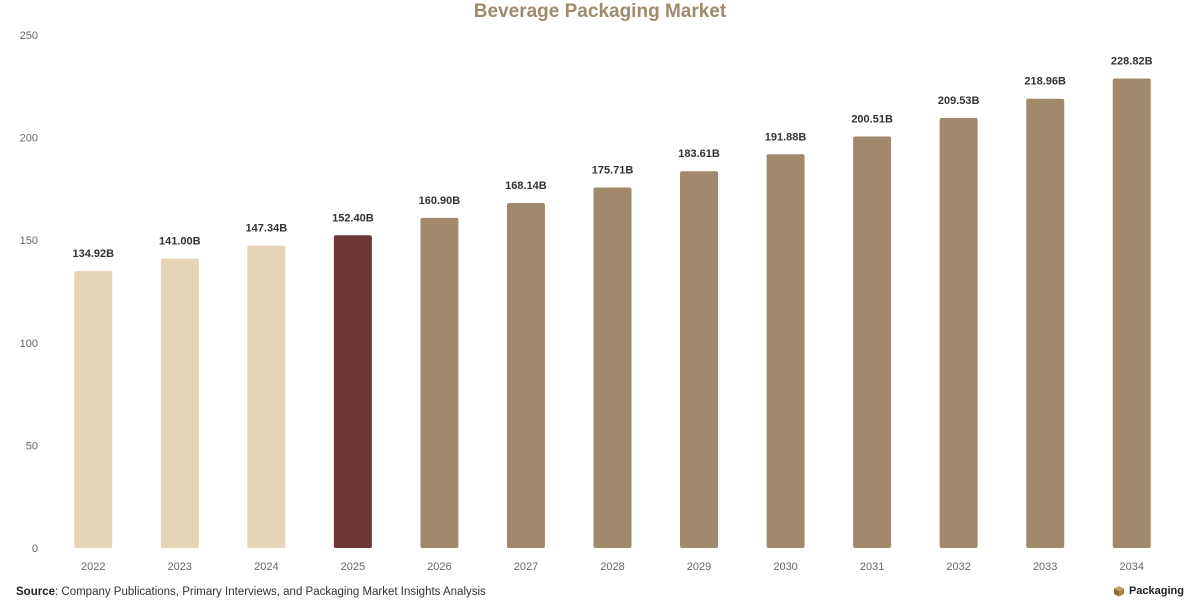  What do you see at coordinates (29, 344) in the screenshot?
I see `y-tick-label: 100` at bounding box center [29, 344].